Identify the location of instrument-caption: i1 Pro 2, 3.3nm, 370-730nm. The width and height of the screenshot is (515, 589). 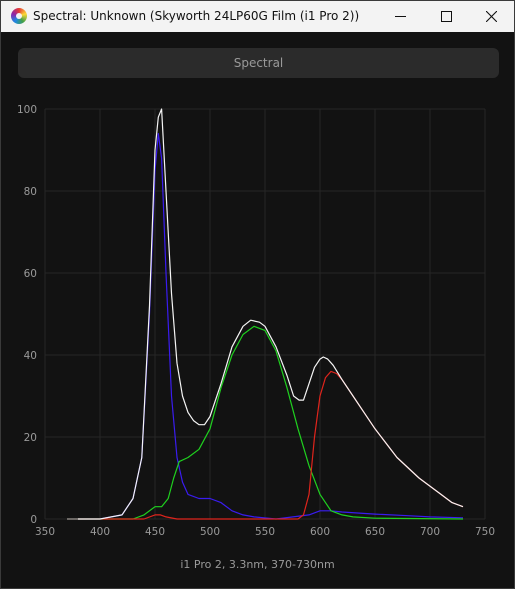
(257, 564).